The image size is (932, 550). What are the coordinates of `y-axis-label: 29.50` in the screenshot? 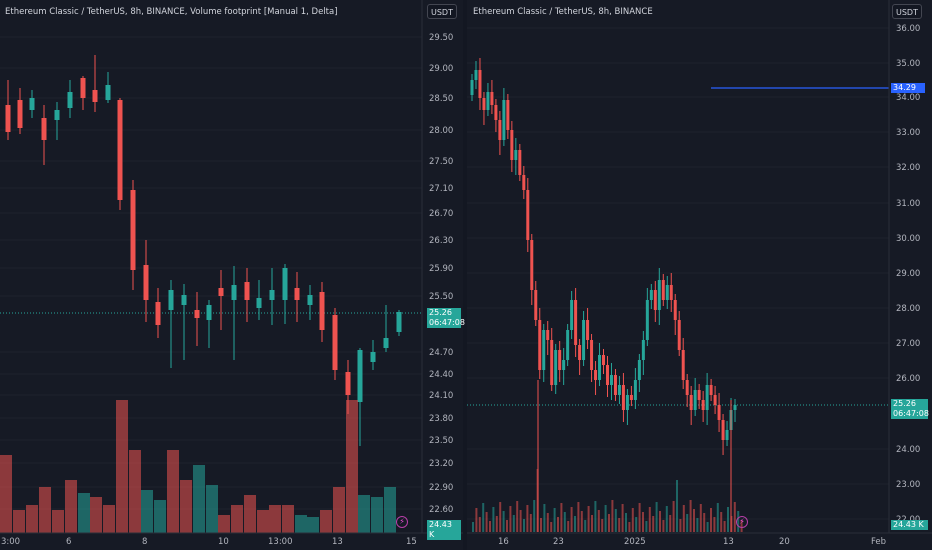 It's located at (441, 38).